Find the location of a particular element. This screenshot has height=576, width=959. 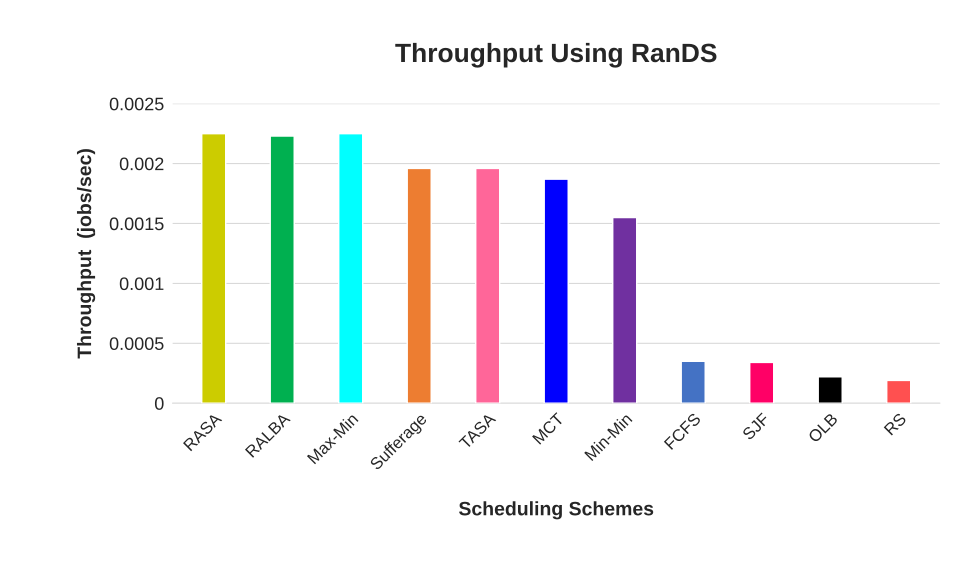

y-tick-label: 0.001 is located at coordinates (142, 283).